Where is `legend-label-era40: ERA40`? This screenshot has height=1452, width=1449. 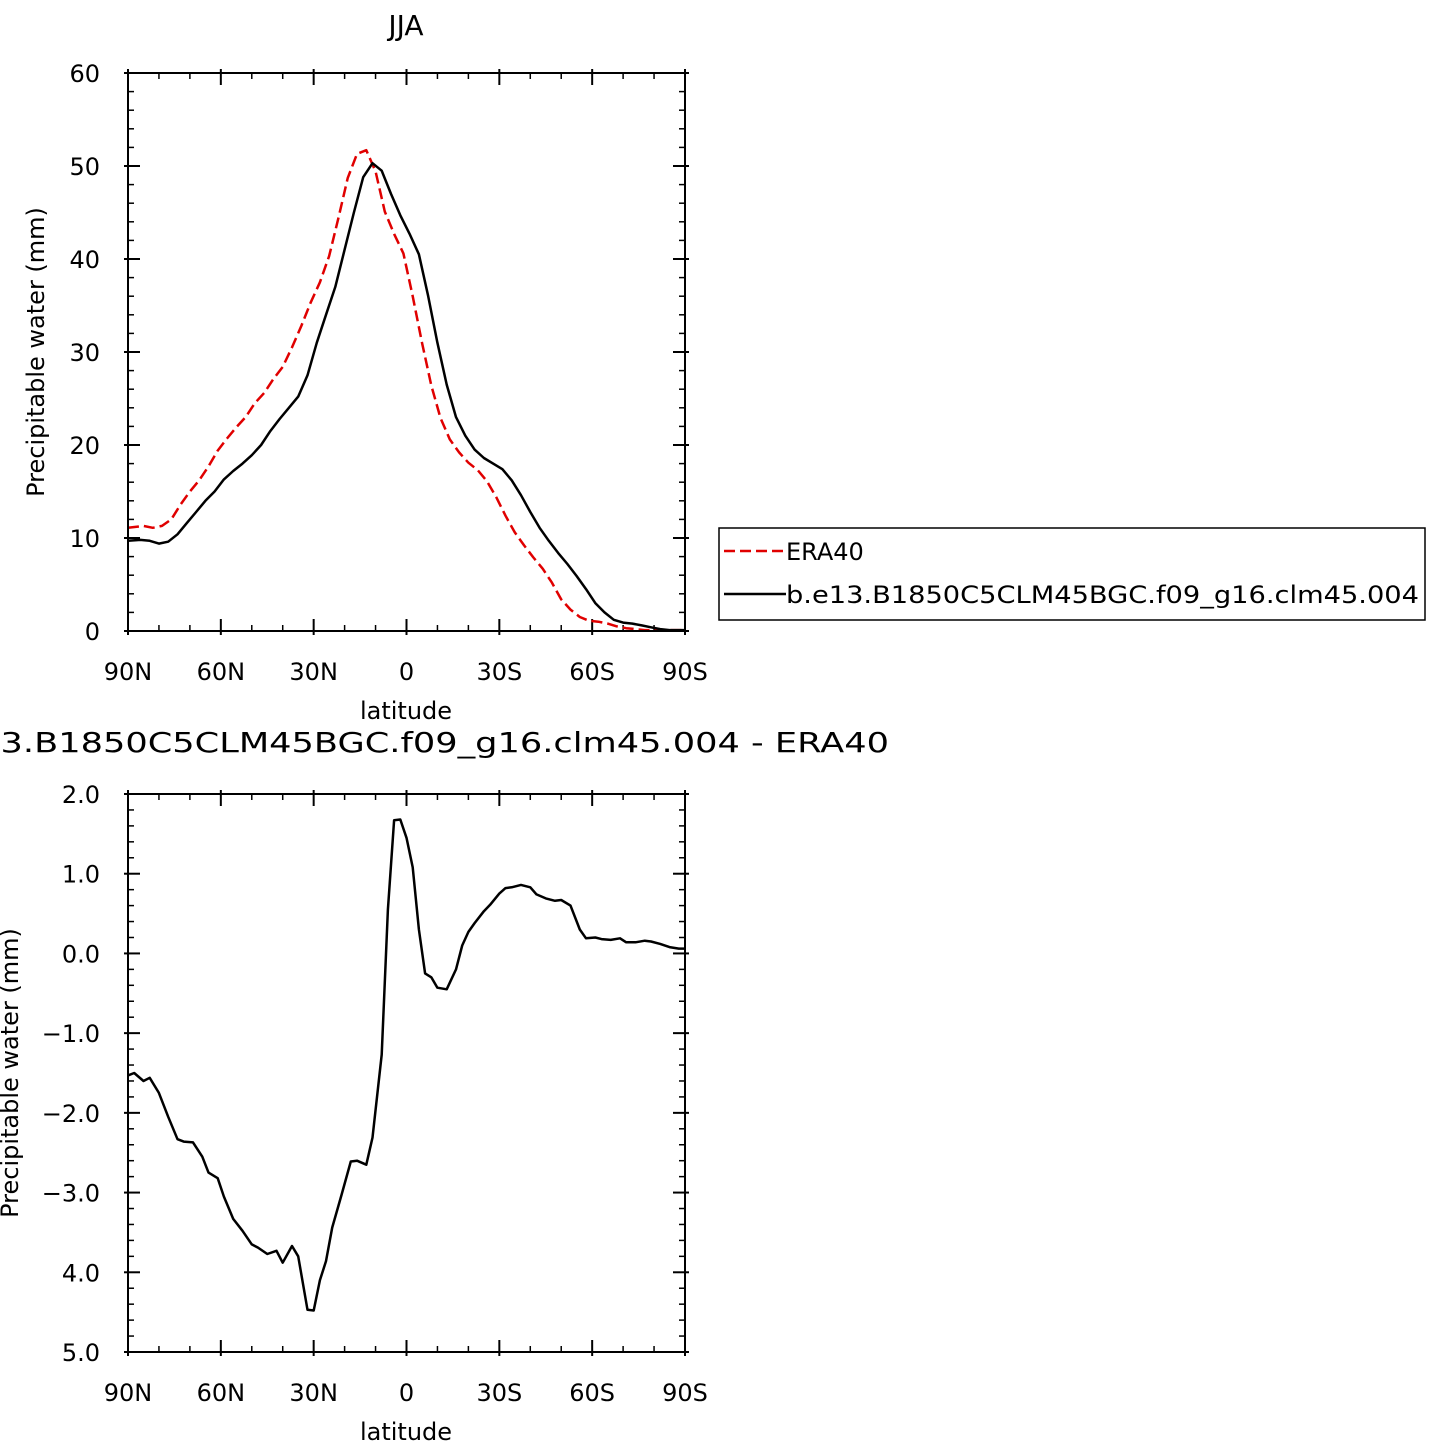 legend-label-era40: ERA40 is located at coordinates (825, 552).